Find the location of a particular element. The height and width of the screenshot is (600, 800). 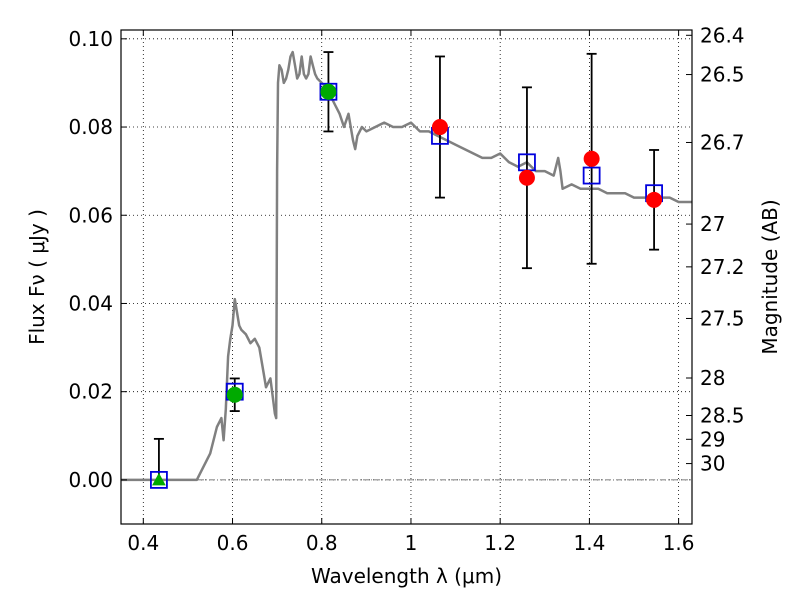

magnitude-tick-label: 27.2 is located at coordinates (722, 267).